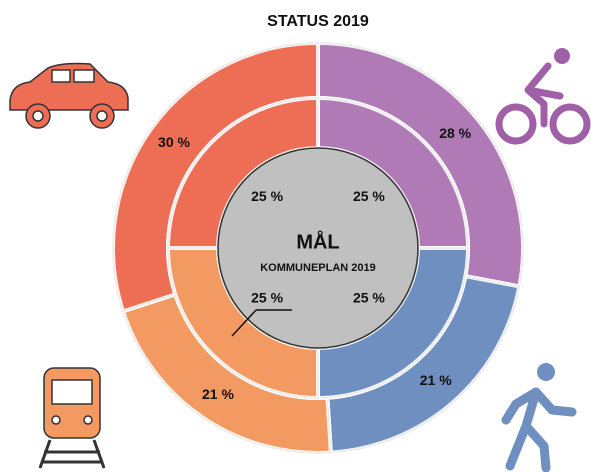 Image resolution: width=591 pixels, height=472 pixels. Describe the element at coordinates (69, 95) in the screenshot. I see `car-icon` at that location.